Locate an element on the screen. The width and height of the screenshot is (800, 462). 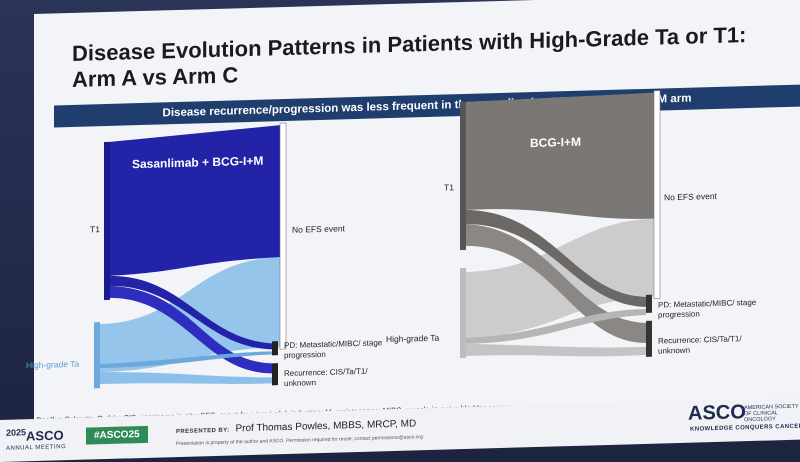
right-flow-t1-to-pd is located at coordinates (556, 258).